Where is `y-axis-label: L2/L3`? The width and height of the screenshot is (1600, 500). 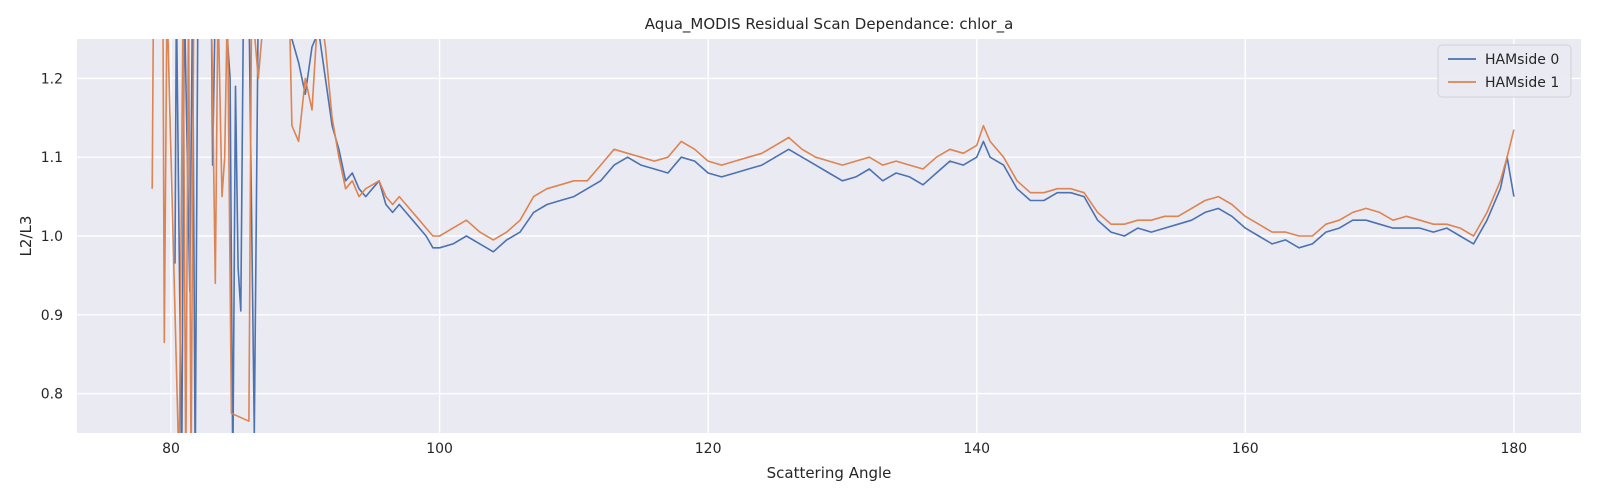
y-axis-label: L2/L3 is located at coordinates (26, 236).